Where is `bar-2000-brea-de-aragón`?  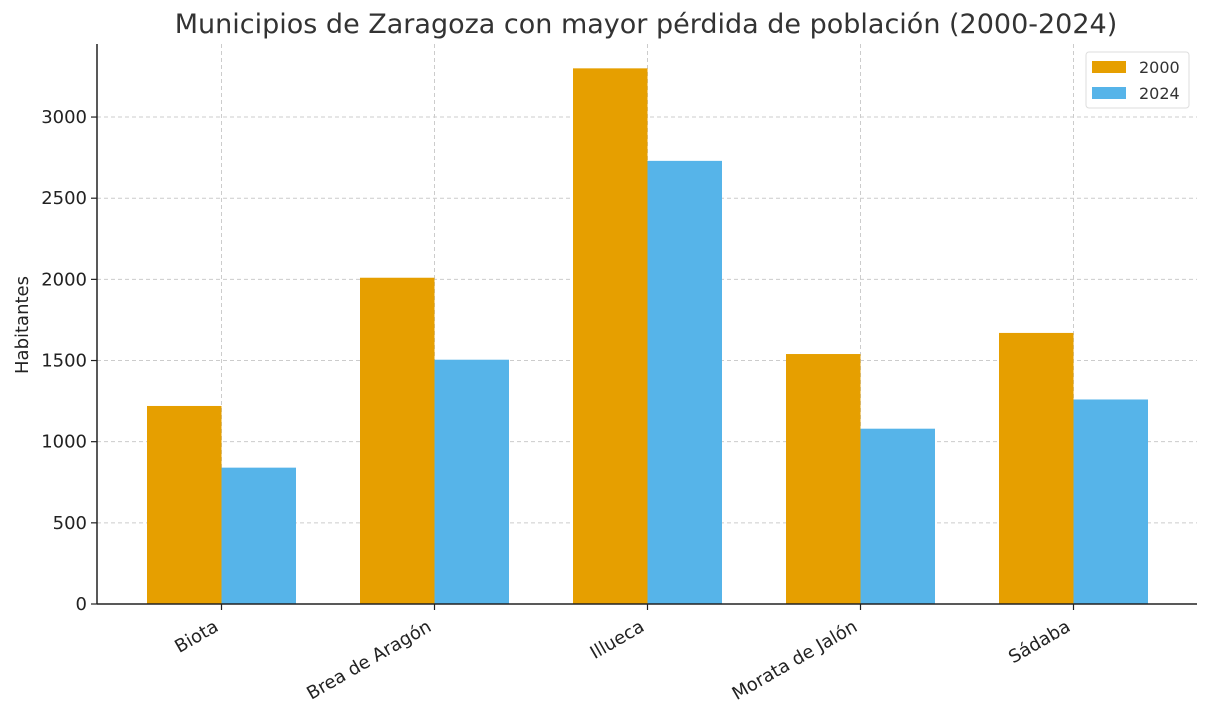 bar-2000-brea-de-aragón is located at coordinates (397, 440).